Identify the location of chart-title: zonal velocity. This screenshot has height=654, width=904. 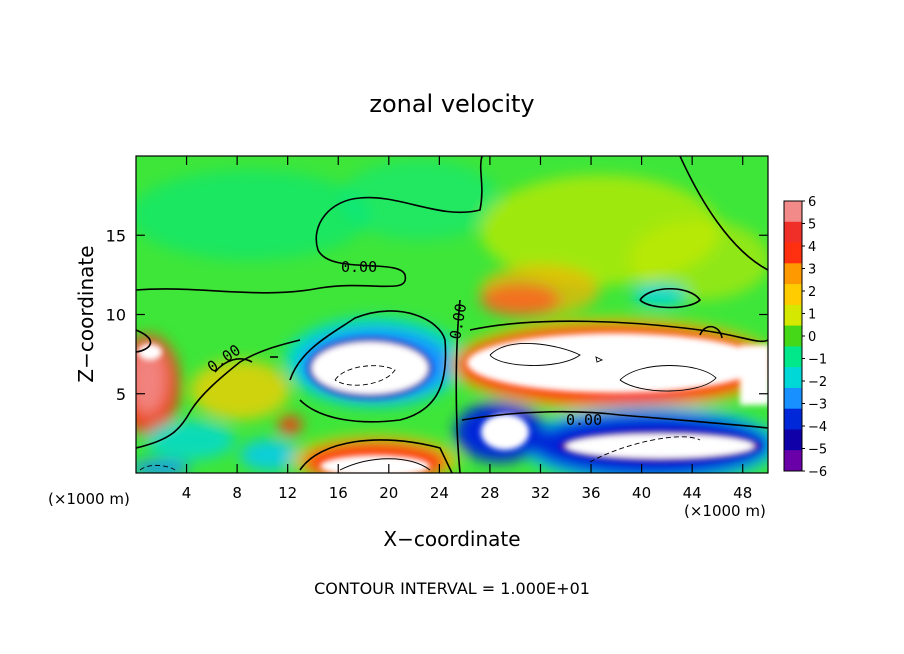
(451, 104).